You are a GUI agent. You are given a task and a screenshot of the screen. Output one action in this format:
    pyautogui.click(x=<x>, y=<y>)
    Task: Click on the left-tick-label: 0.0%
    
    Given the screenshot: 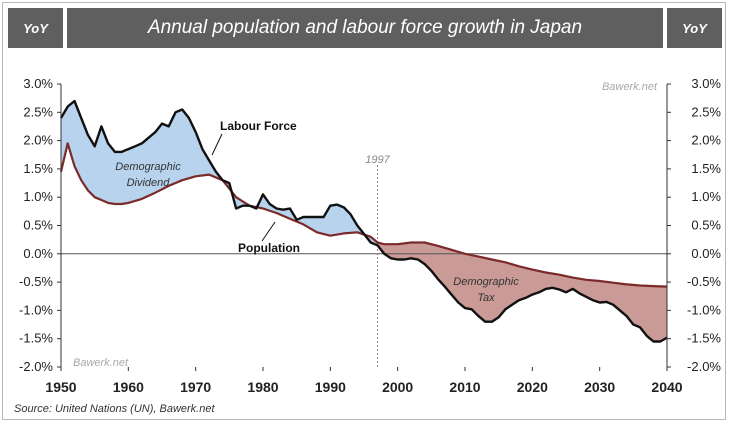 What is the action you would take?
    pyautogui.click(x=38, y=253)
    